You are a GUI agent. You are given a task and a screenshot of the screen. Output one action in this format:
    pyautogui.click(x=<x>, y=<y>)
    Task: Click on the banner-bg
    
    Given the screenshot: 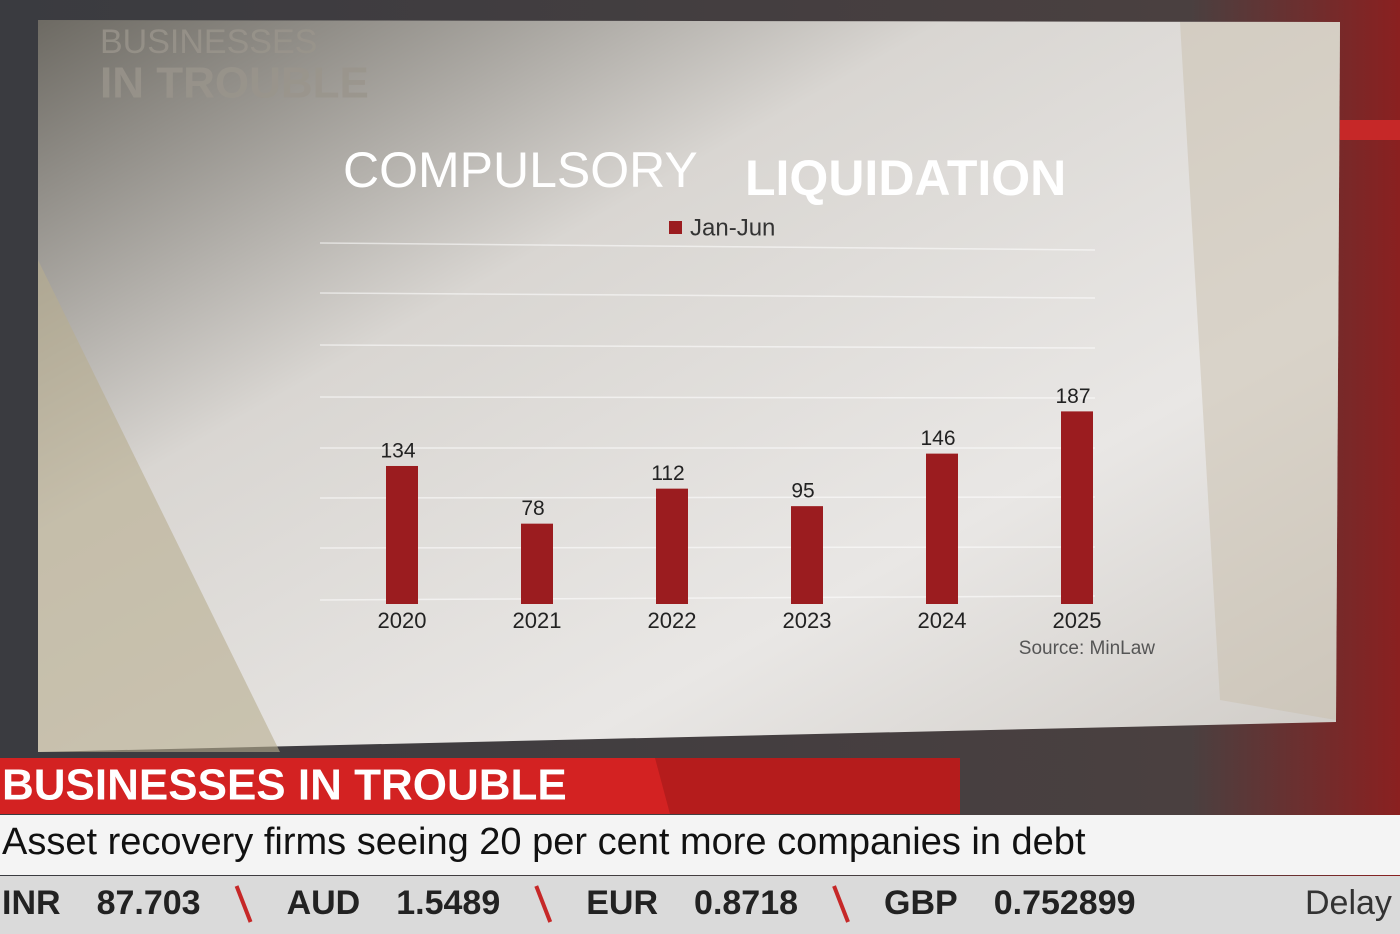 What is the action you would take?
    pyautogui.click(x=335, y=786)
    